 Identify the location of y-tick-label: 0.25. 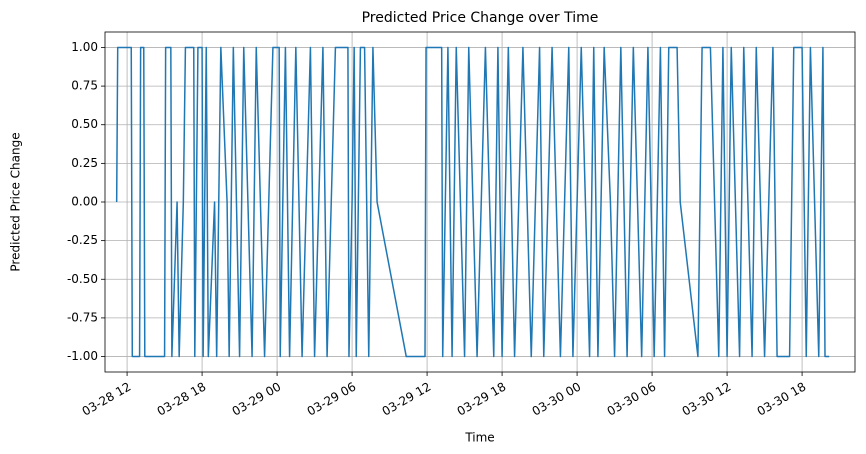
(84, 163).